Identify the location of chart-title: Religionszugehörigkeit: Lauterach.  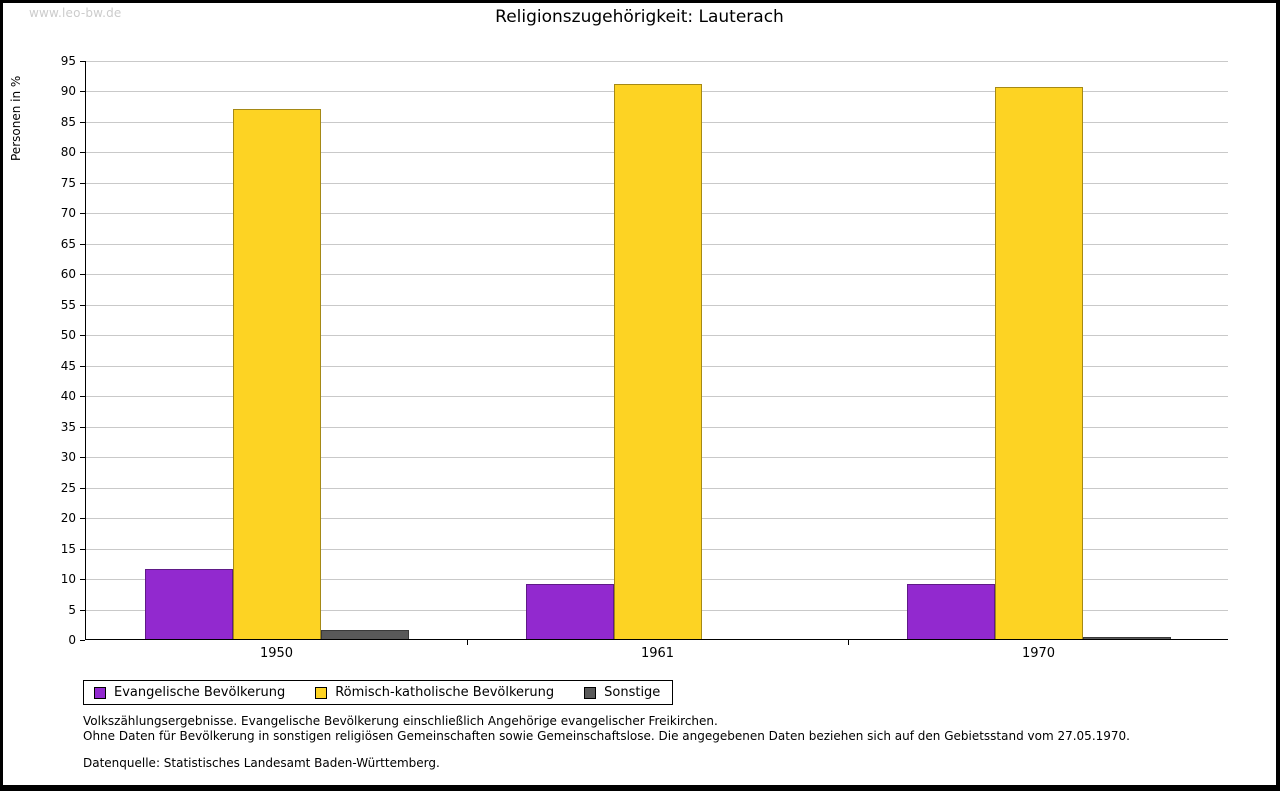
(639, 17).